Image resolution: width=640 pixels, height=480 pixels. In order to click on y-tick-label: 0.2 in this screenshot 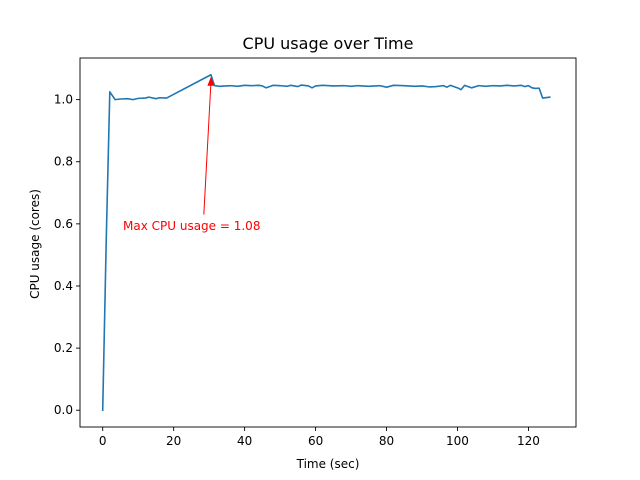, I will do `click(63, 348)`.